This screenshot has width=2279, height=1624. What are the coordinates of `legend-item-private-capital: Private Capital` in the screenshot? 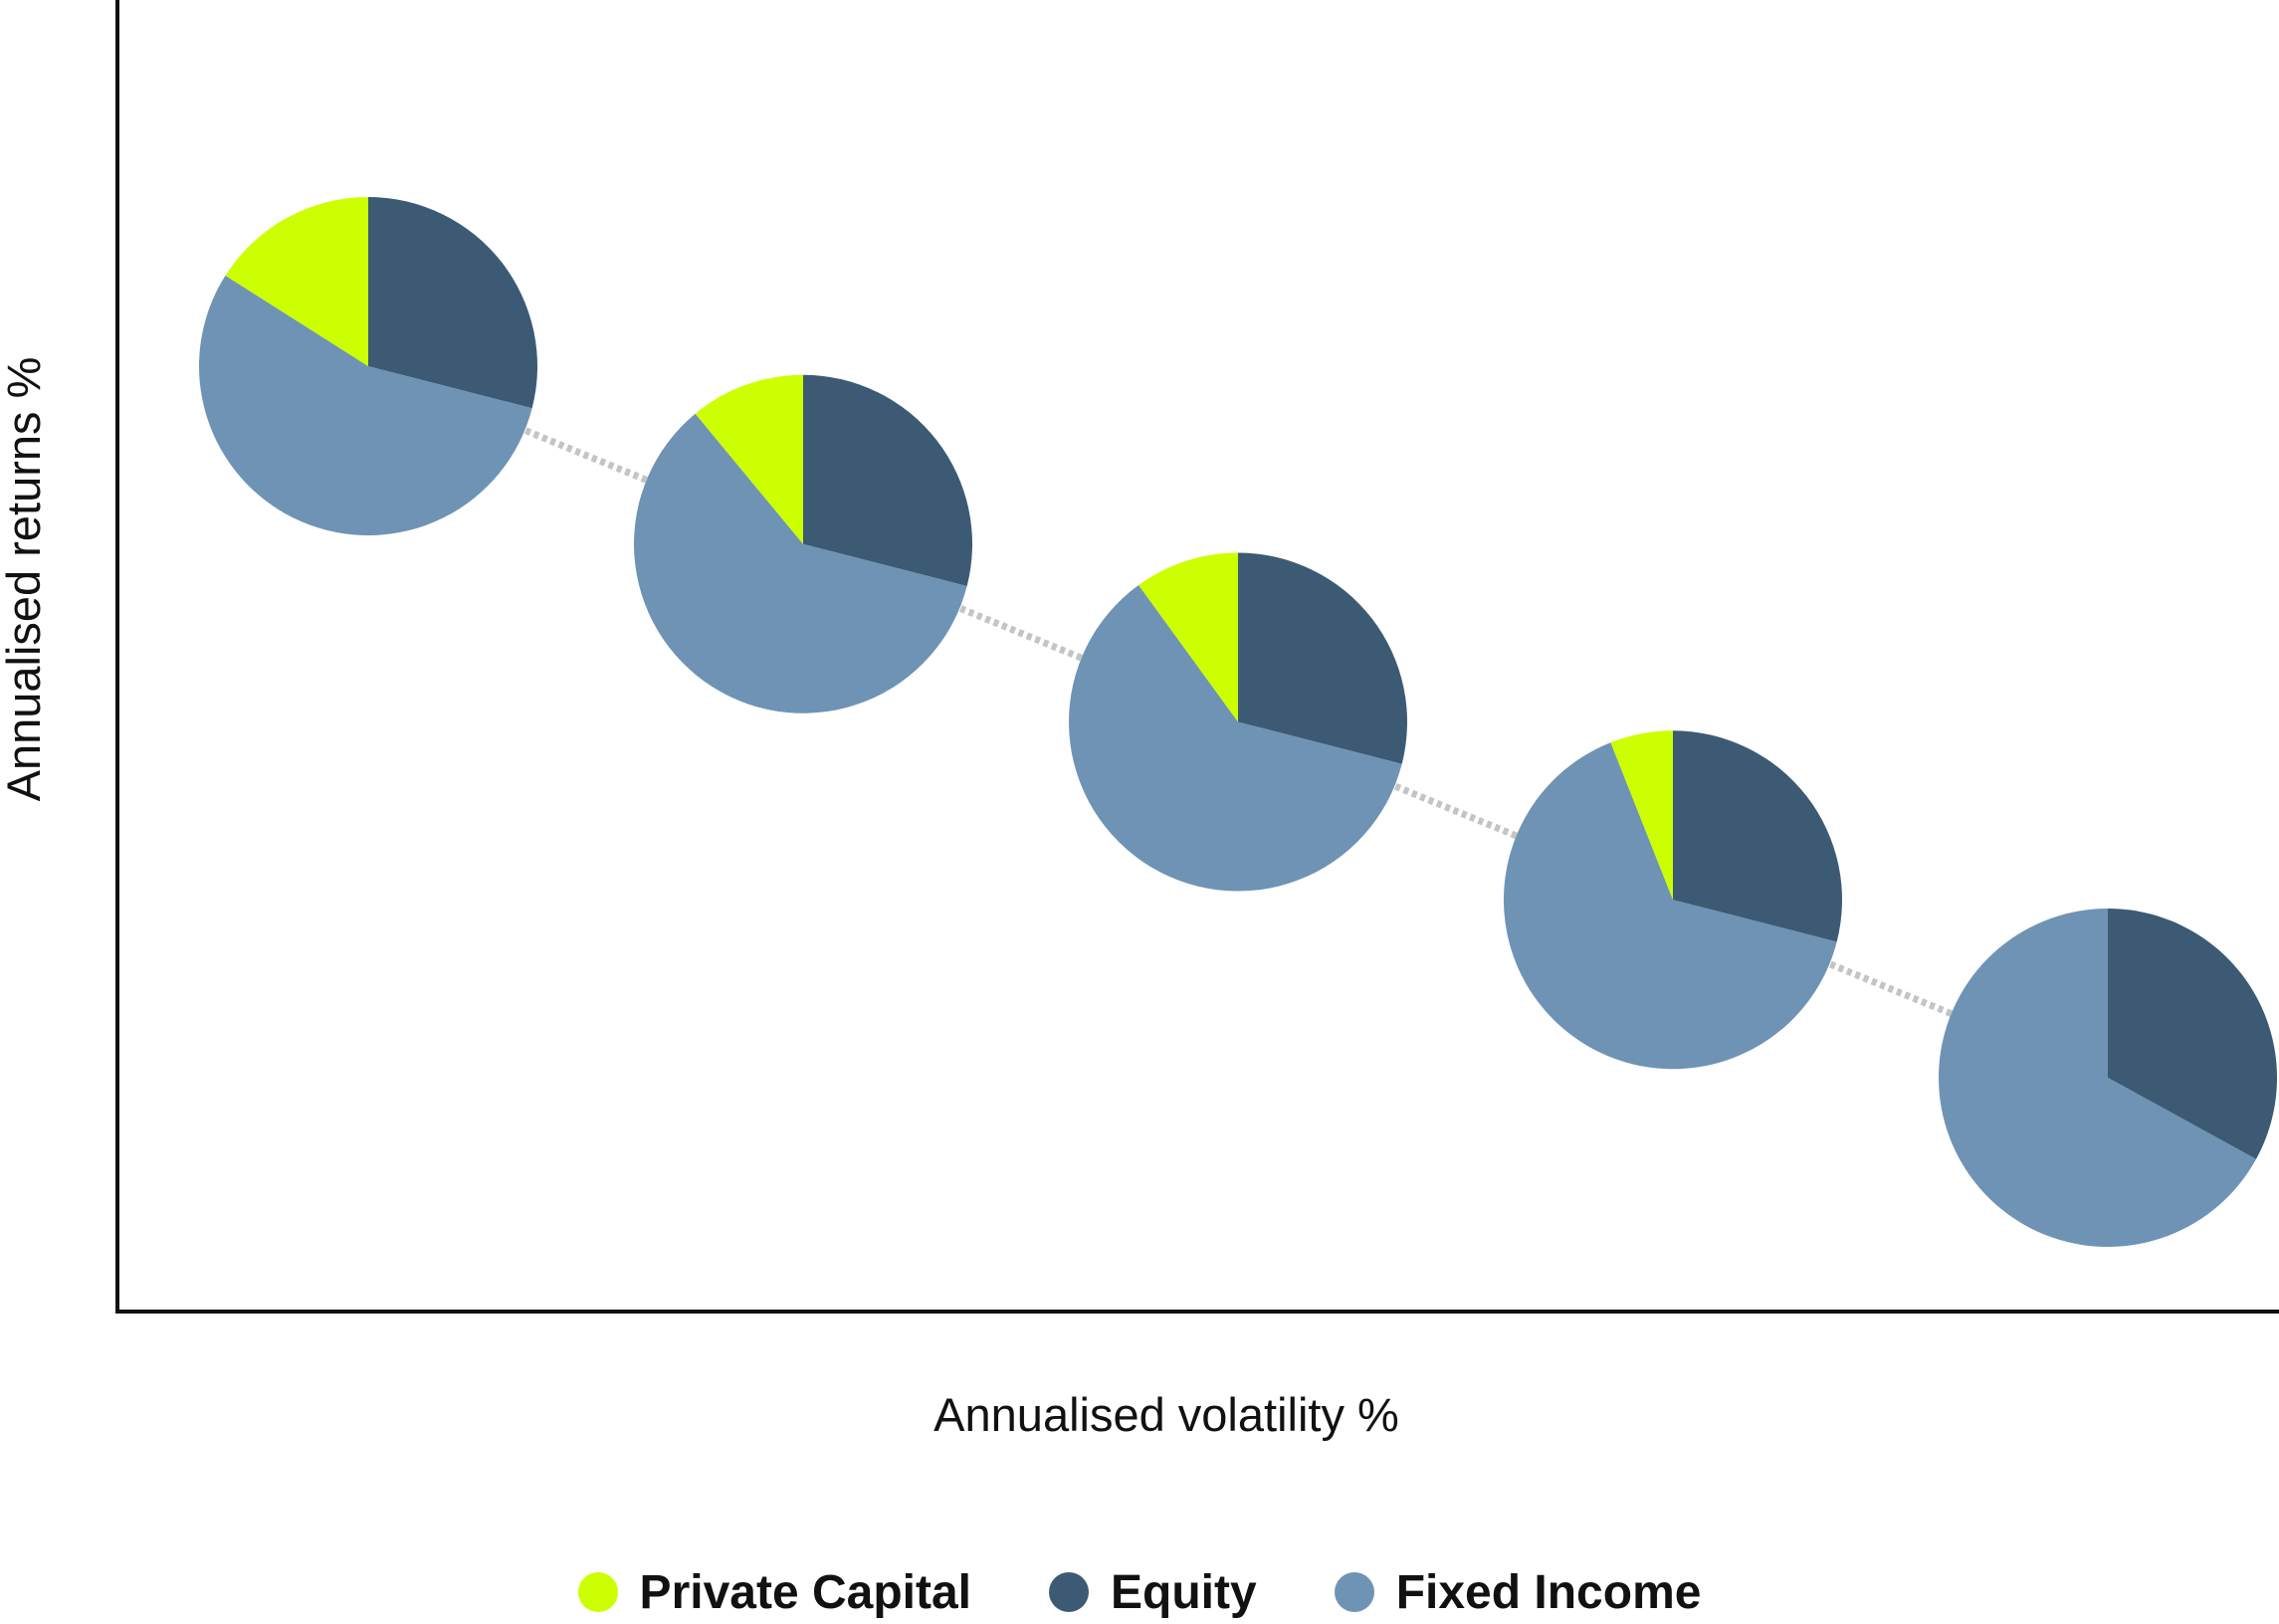 It's located at (774, 1592).